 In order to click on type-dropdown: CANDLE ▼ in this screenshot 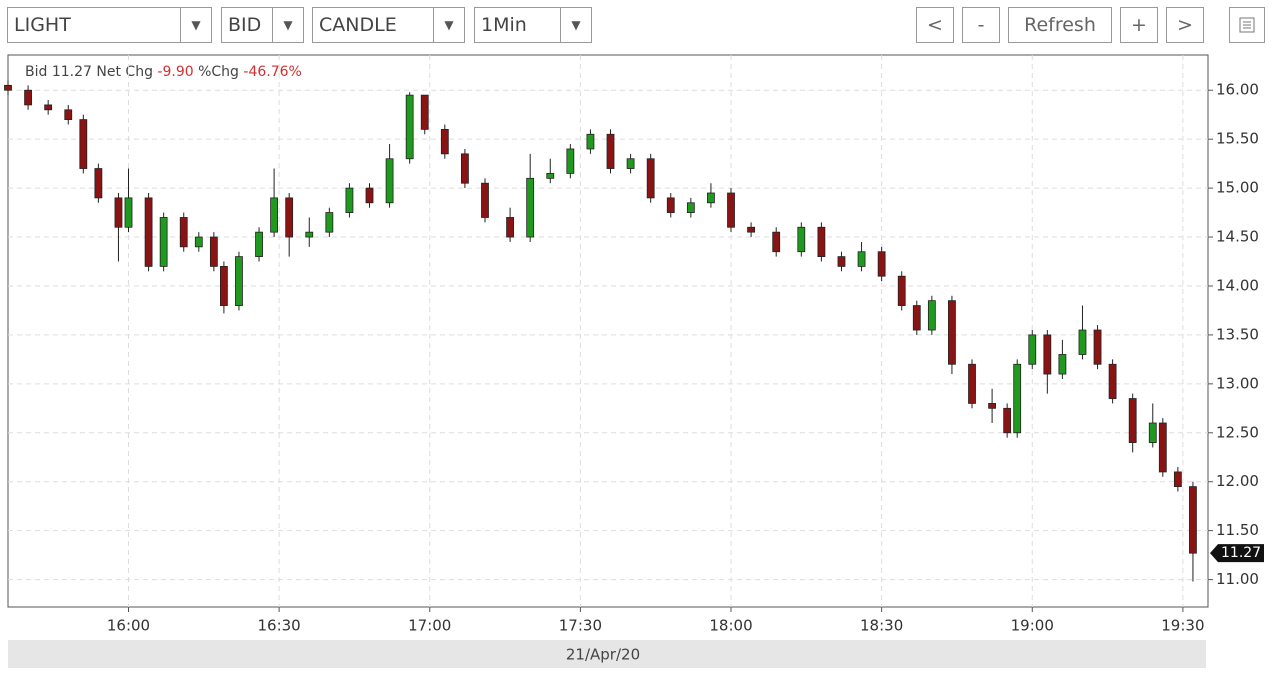, I will do `click(388, 25)`.